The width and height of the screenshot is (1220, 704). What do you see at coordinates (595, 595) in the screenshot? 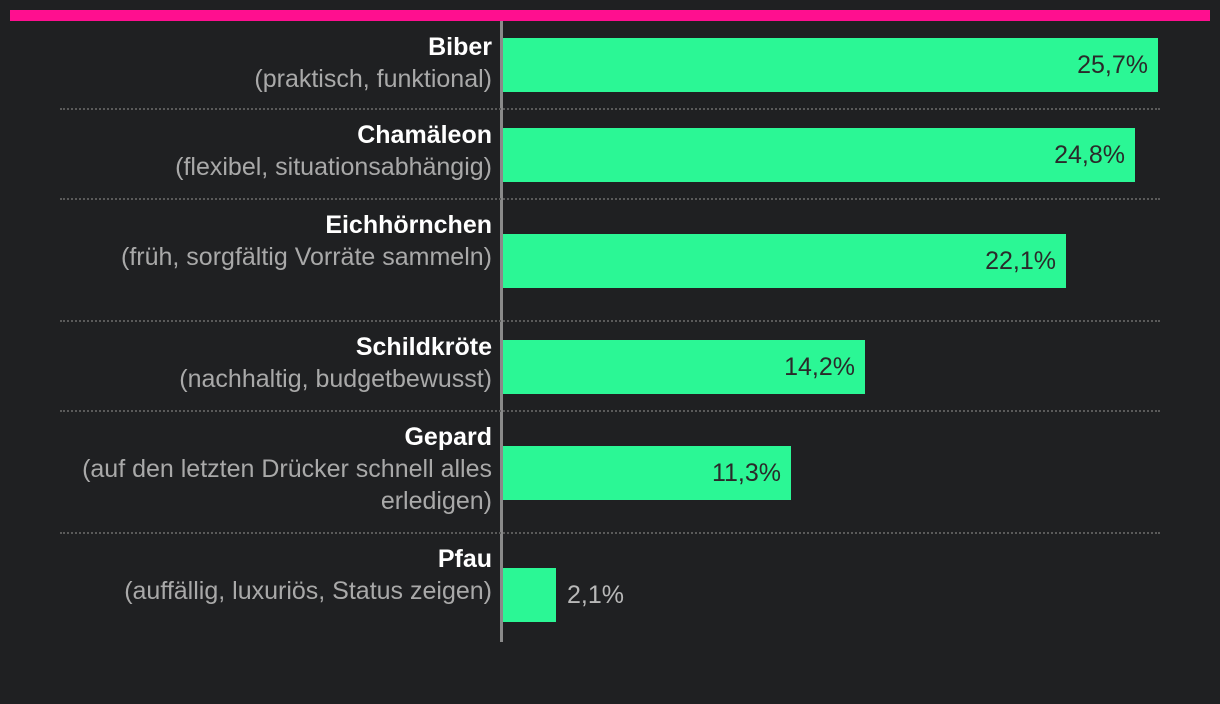
I see `data-label: 2,1%` at bounding box center [595, 595].